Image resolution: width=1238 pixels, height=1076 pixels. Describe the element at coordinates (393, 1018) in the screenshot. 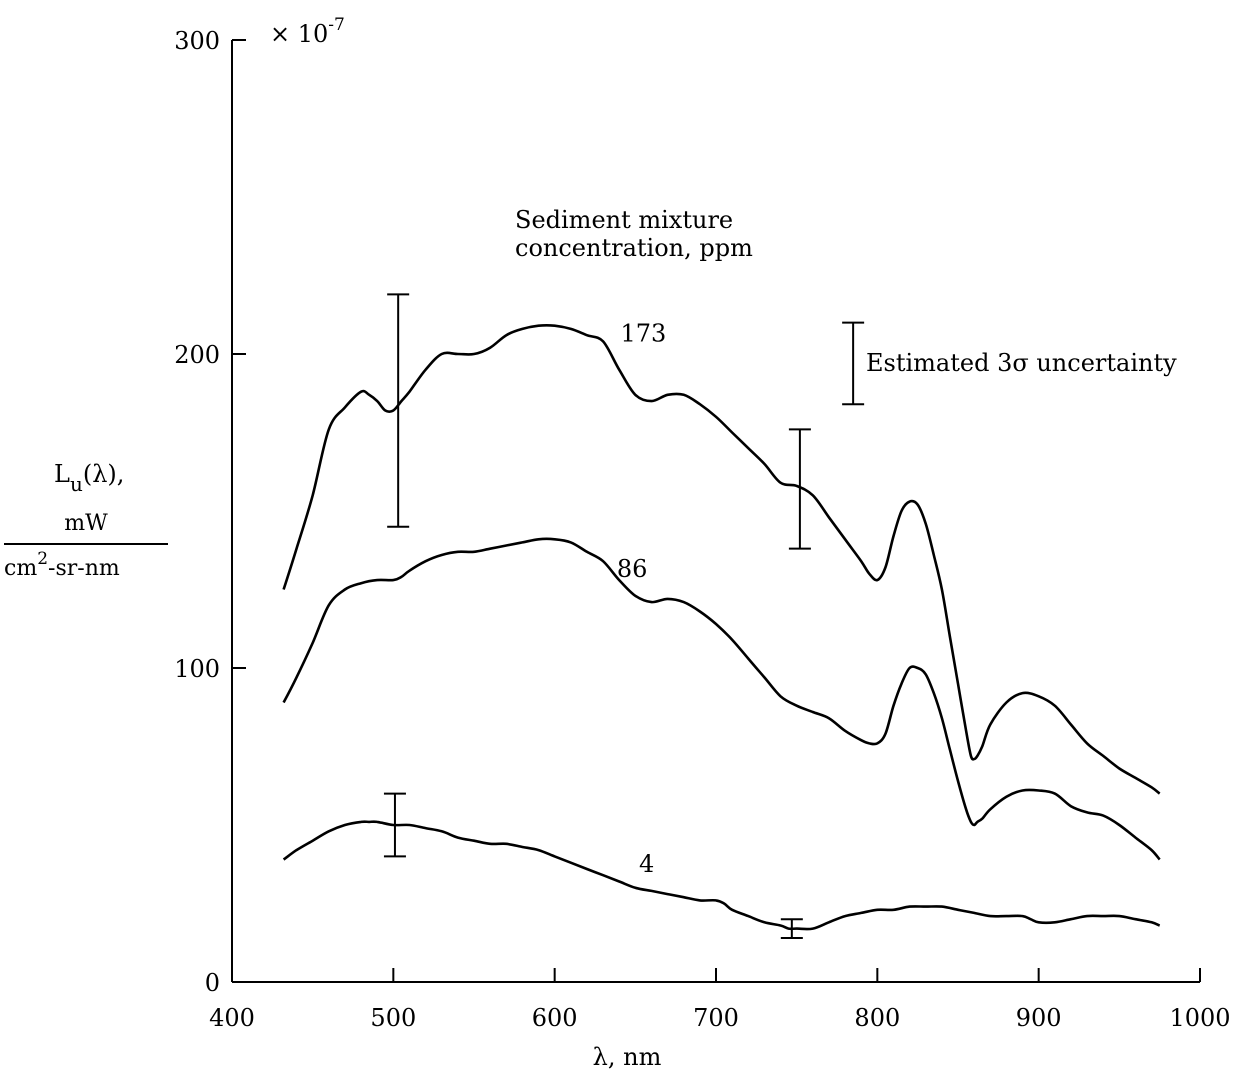

I see `x-tick-label: 500` at that location.